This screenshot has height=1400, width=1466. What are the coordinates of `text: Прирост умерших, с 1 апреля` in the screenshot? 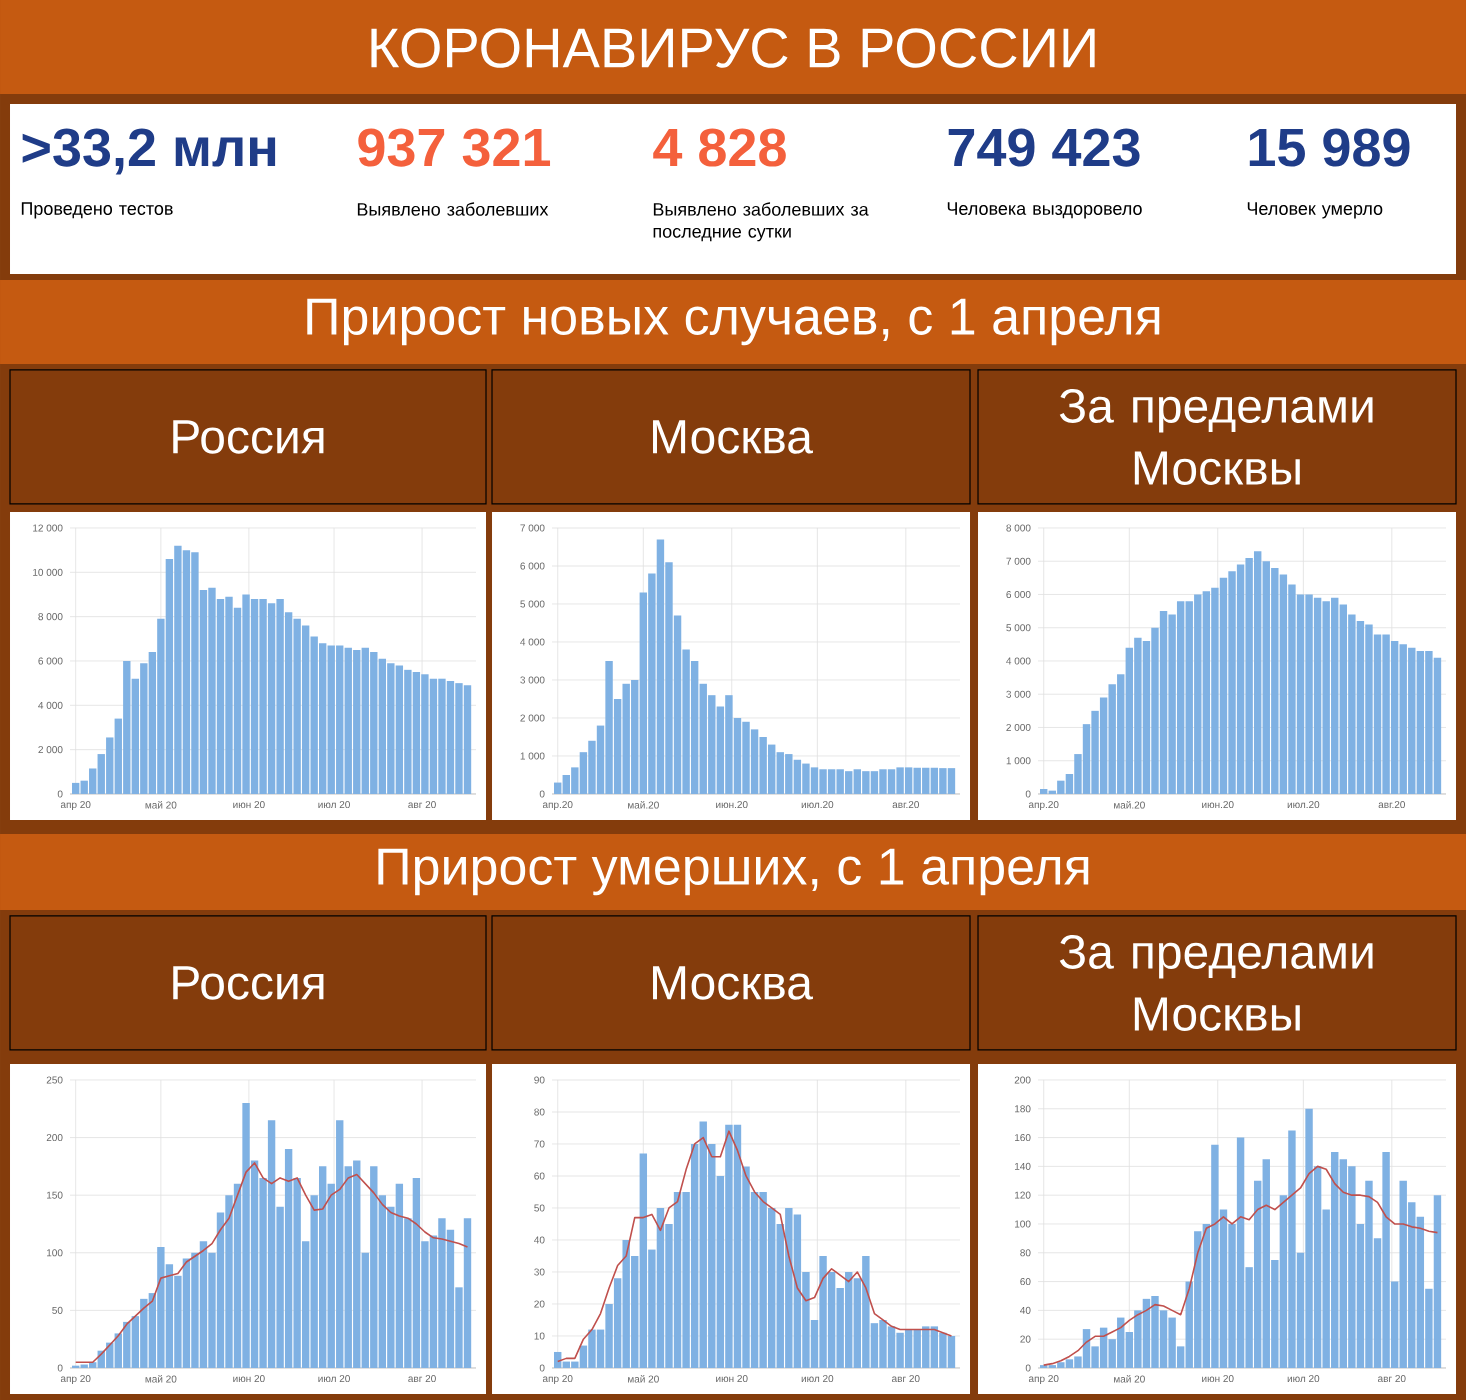 It's located at (733, 872).